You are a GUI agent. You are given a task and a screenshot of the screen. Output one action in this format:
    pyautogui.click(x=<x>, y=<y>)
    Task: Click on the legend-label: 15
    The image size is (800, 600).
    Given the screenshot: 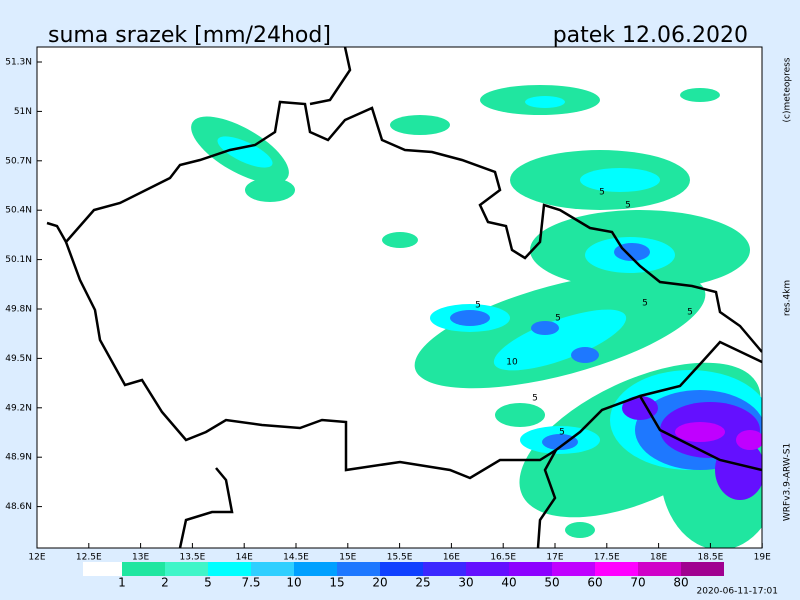 What is the action you would take?
    pyautogui.click(x=336, y=583)
    